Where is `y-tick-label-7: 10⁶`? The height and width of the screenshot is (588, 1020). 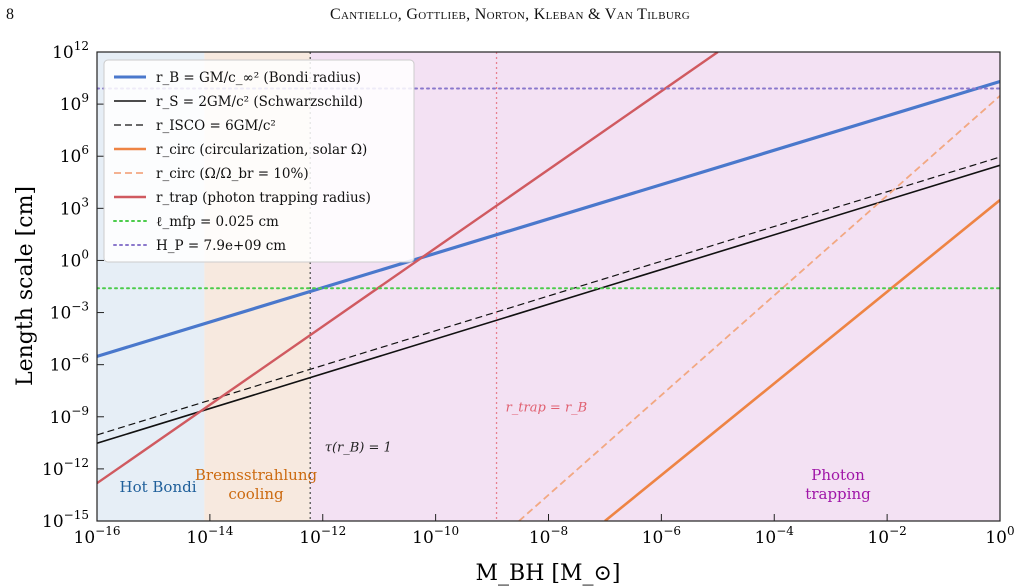 y-tick-label-7: 10⁶ is located at coordinates (74, 155).